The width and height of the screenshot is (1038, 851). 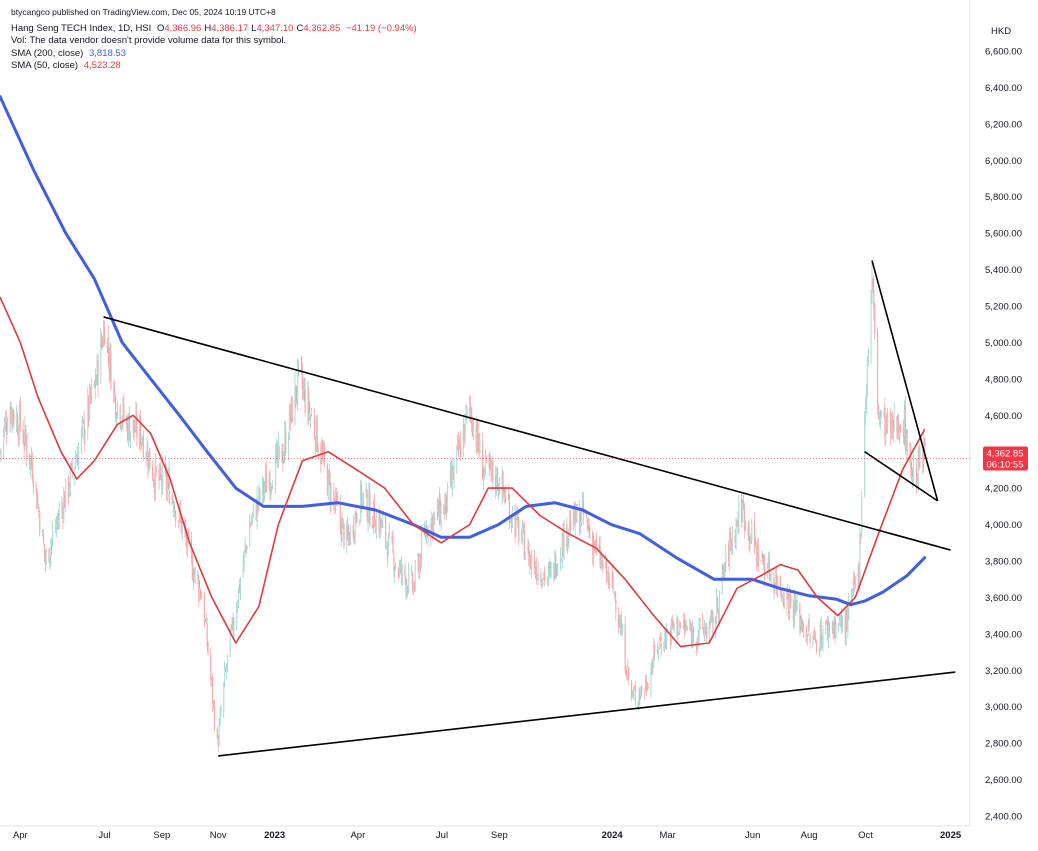 I want to click on trendline-lower-support, so click(x=587, y=714).